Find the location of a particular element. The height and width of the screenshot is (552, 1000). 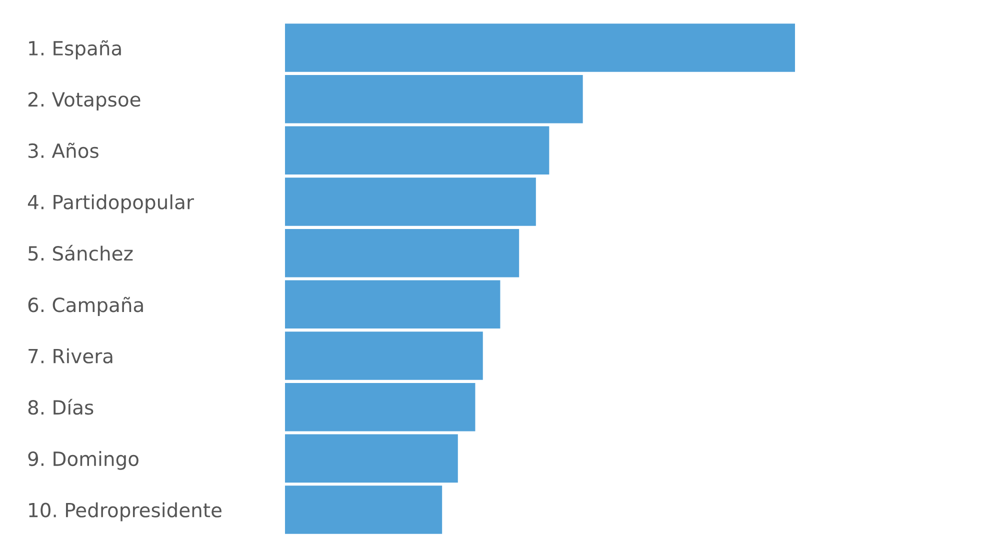

y-tick-label: 7. Rivera is located at coordinates (70, 356).